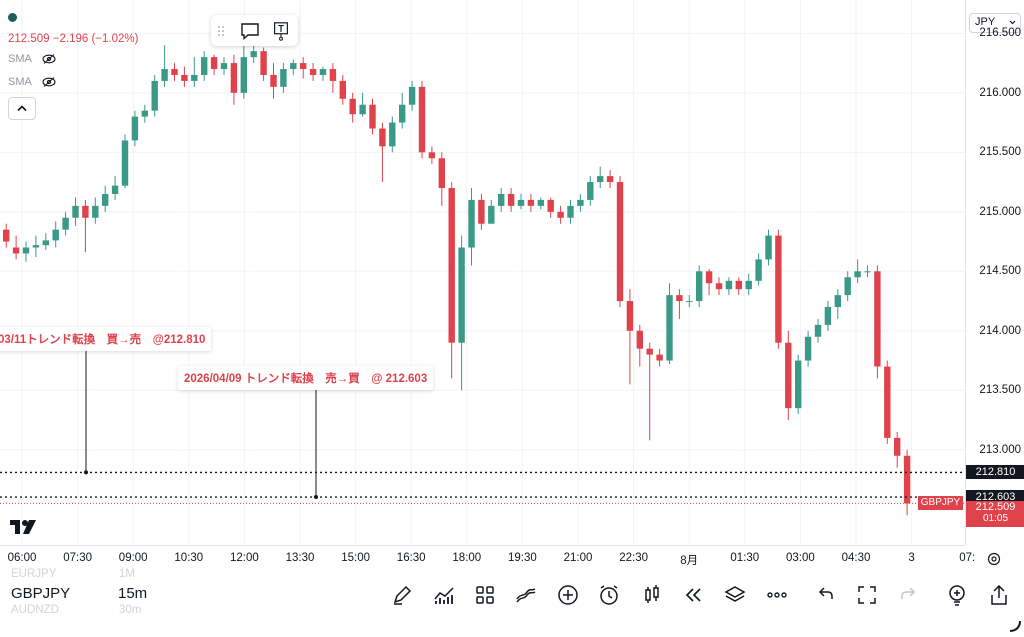 The image size is (1024, 637). What do you see at coordinates (1000, 330) in the screenshot?
I see `price-tick-label: 214.000` at bounding box center [1000, 330].